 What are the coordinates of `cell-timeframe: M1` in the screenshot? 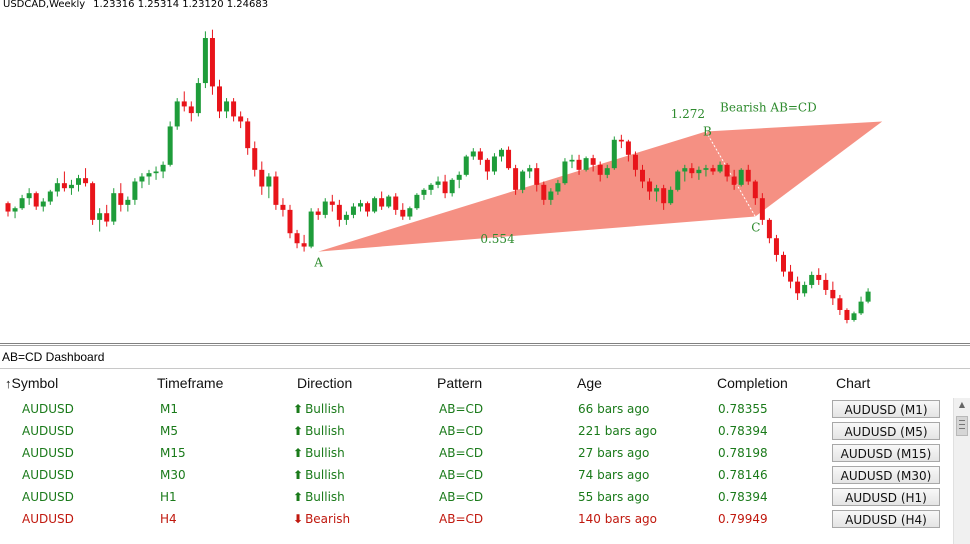 It's located at (169, 409).